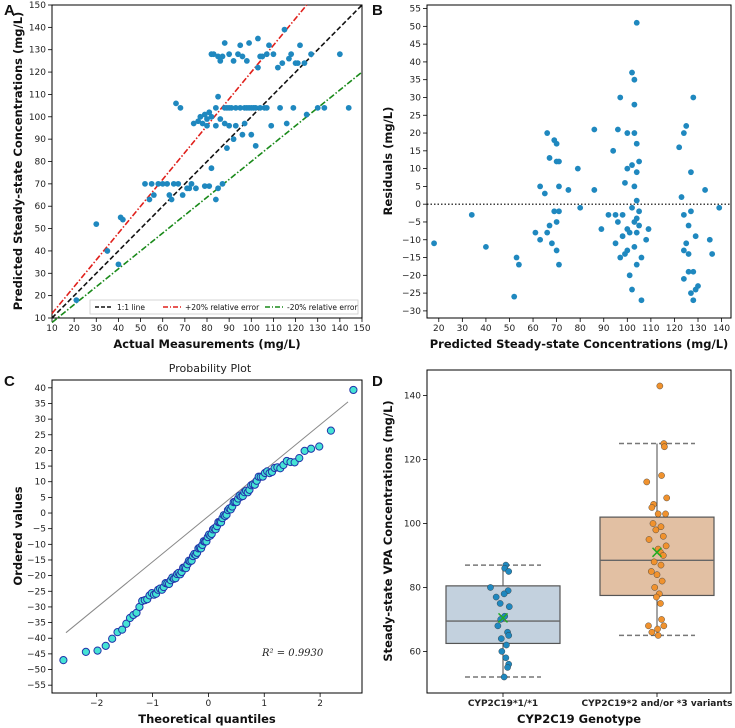 This screenshot has height=728, width=735. Describe the element at coordinates (415, 45) in the screenshot. I see `panel-b-y-tick-label: 45` at that location.